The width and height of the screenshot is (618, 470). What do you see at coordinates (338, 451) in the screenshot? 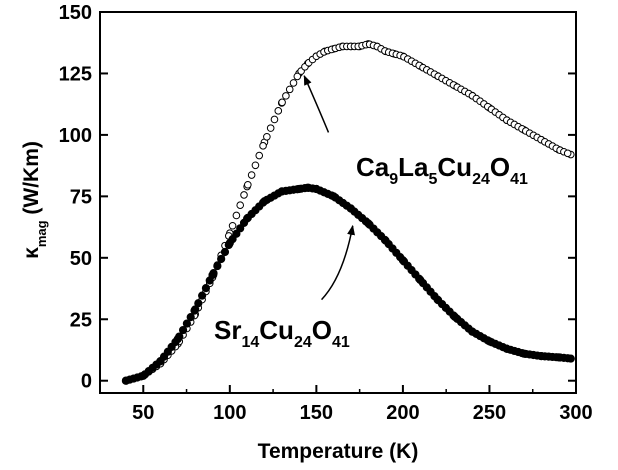
I see `x-axis-title: Temperature (K)` at bounding box center [338, 451].